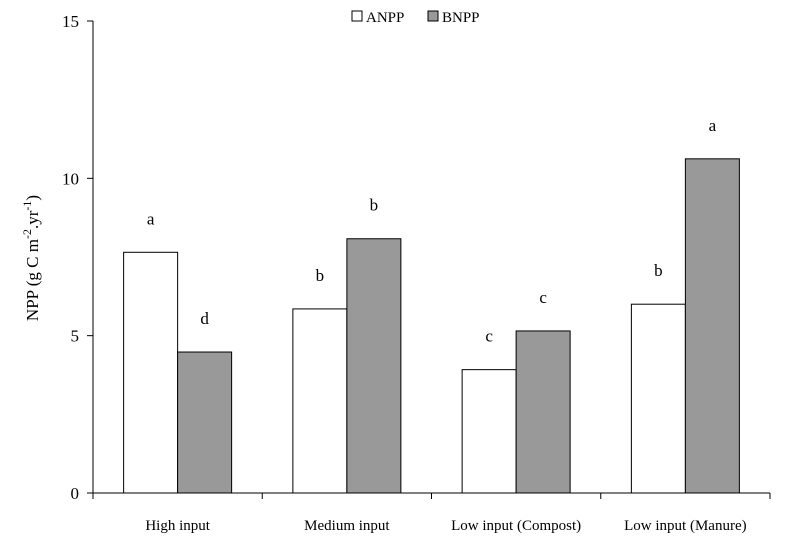  Describe the element at coordinates (433, 16) in the screenshot. I see `legend-swatch-bnpp` at that location.